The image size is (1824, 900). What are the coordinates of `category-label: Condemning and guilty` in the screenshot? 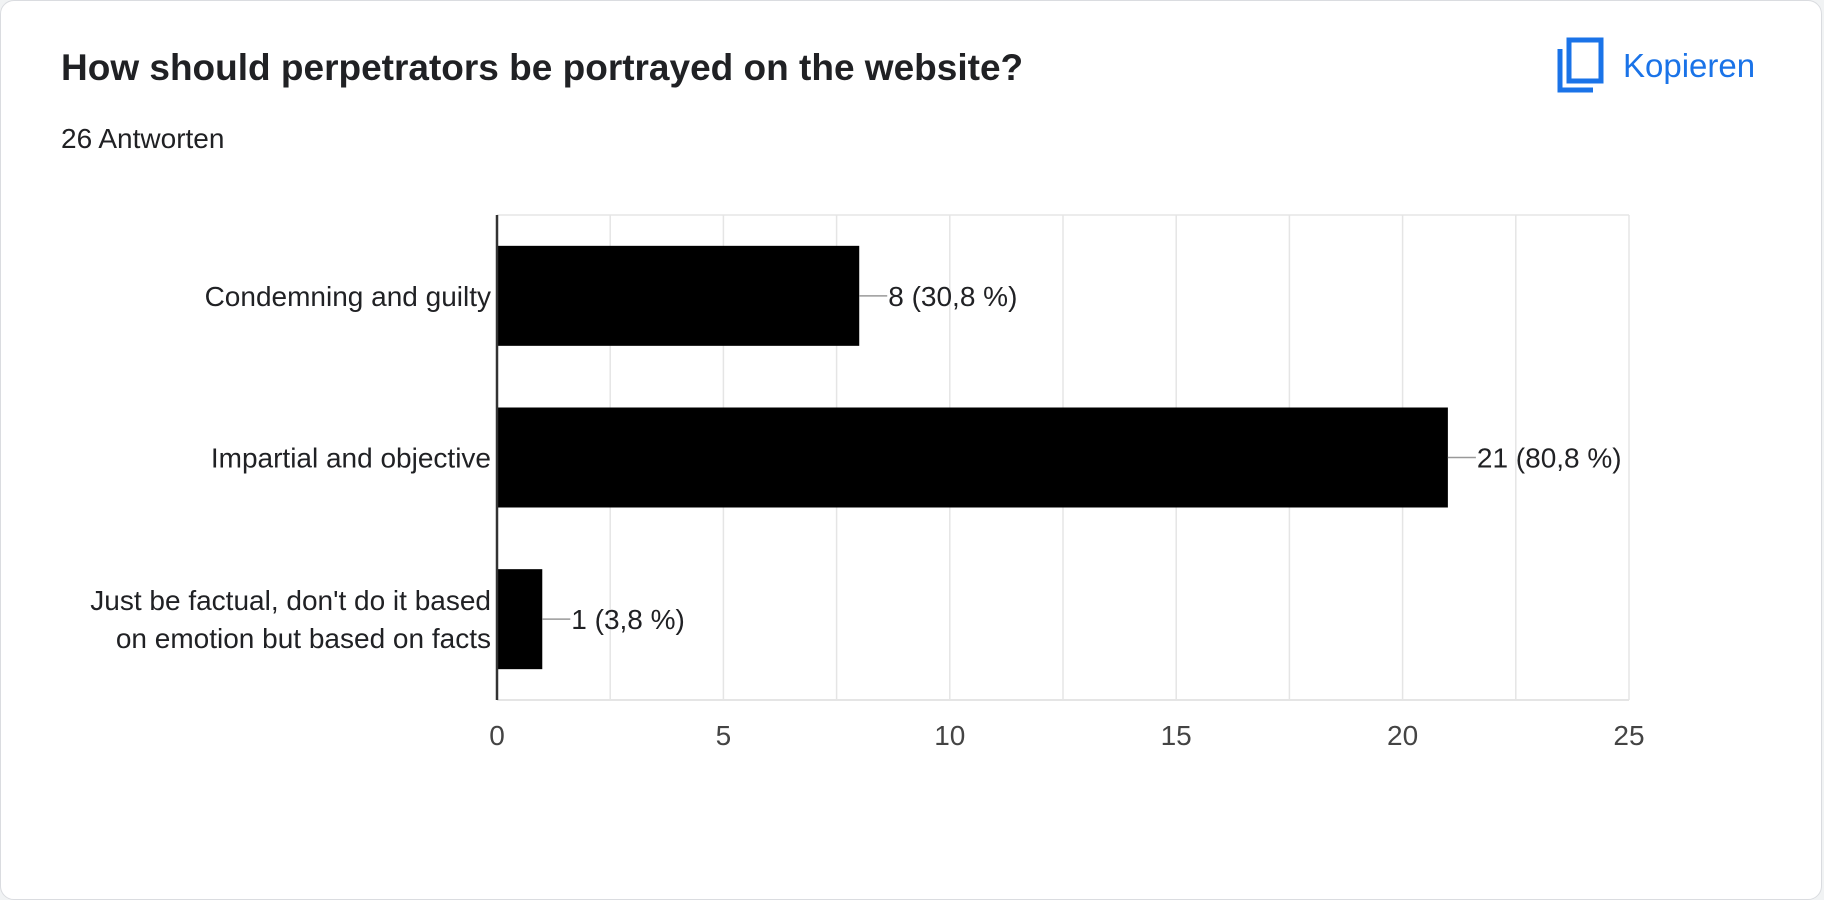 It's located at (348, 296).